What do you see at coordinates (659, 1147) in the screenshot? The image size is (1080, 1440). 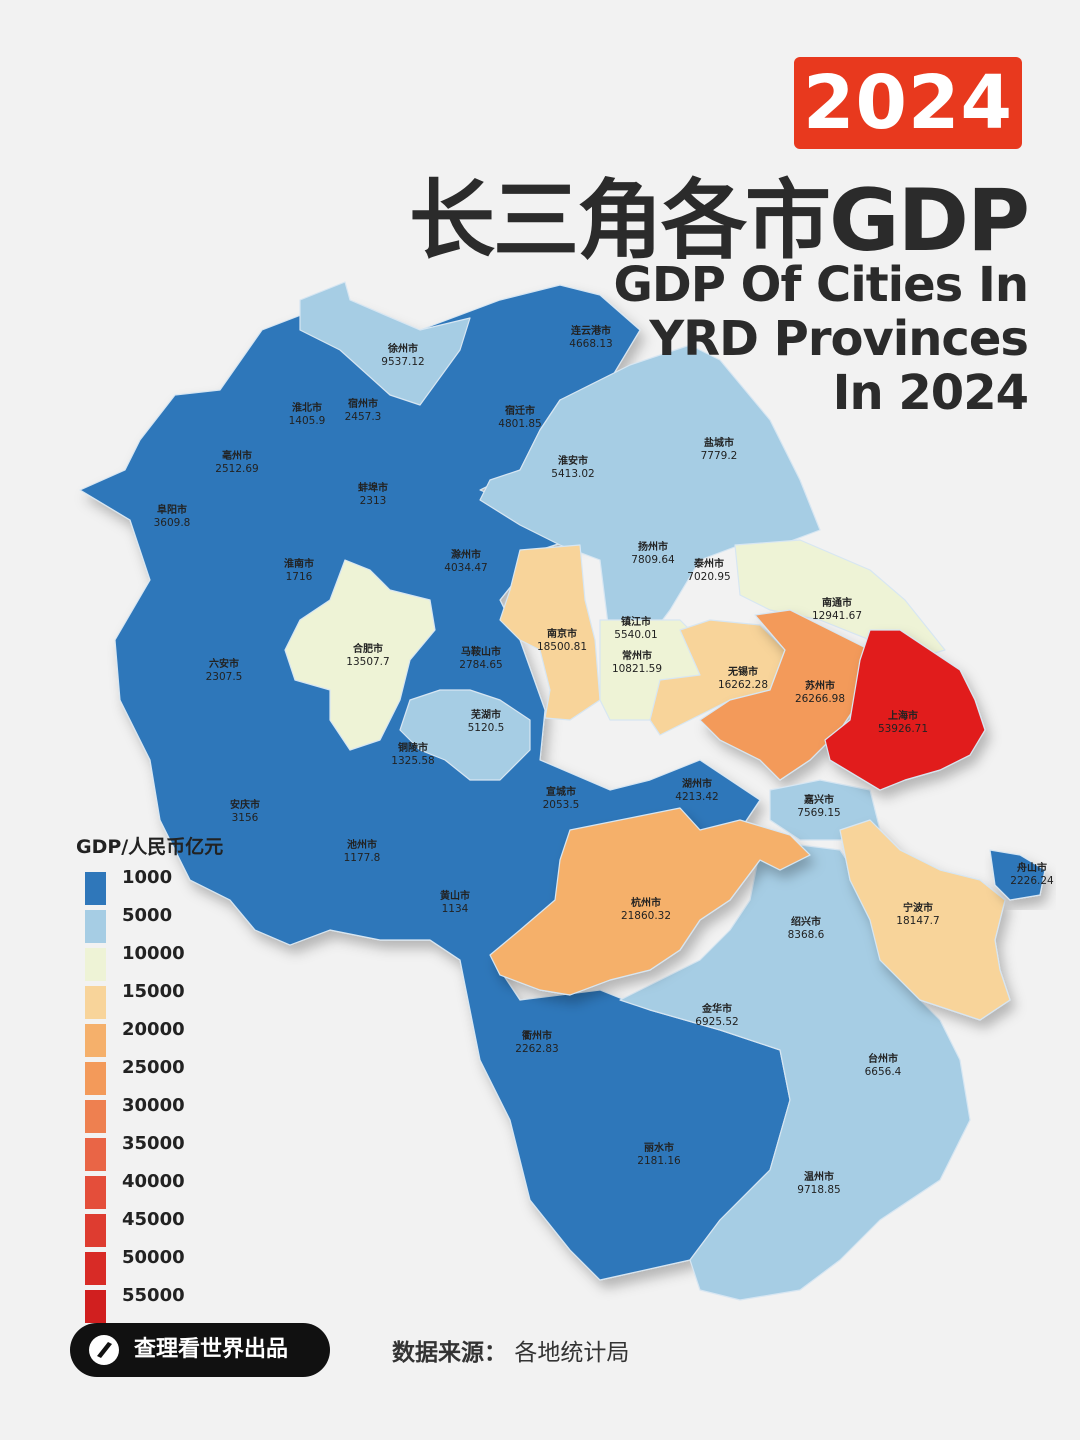 I see `city-name: 丽水市` at bounding box center [659, 1147].